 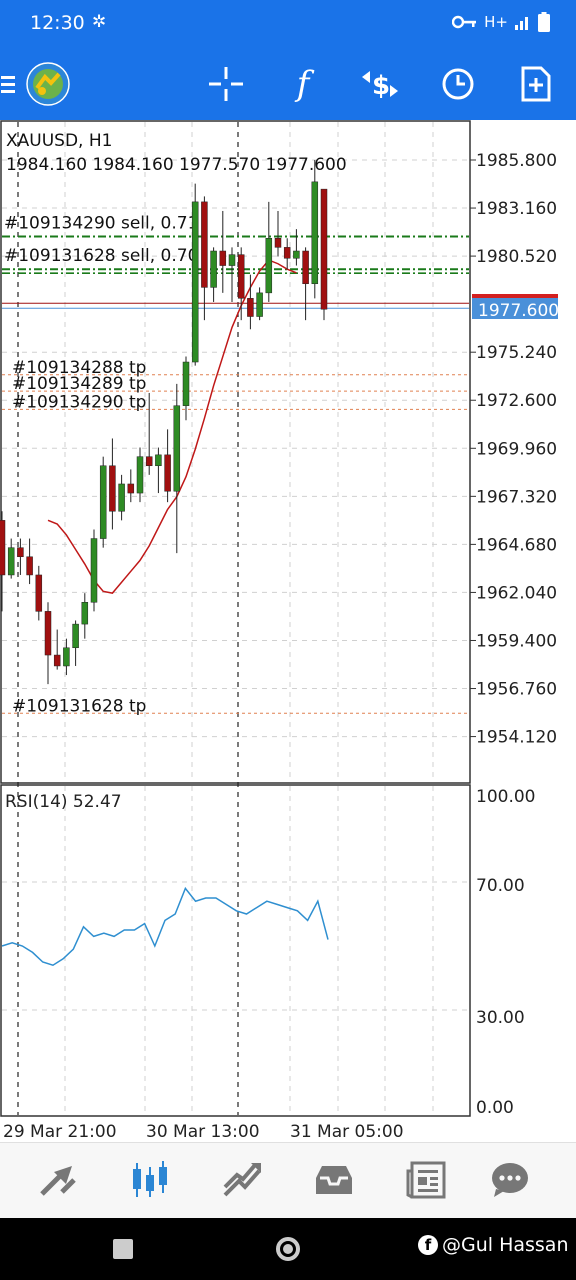 What do you see at coordinates (203, 1132) in the screenshot?
I see `time-label: 30 Mar 13:00` at bounding box center [203, 1132].